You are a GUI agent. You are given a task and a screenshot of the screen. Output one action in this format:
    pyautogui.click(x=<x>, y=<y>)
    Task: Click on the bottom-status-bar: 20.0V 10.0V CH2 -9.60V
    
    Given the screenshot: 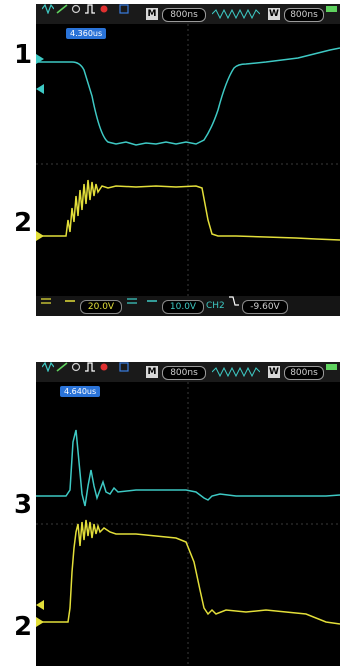 What is the action you would take?
    pyautogui.click(x=188, y=306)
    